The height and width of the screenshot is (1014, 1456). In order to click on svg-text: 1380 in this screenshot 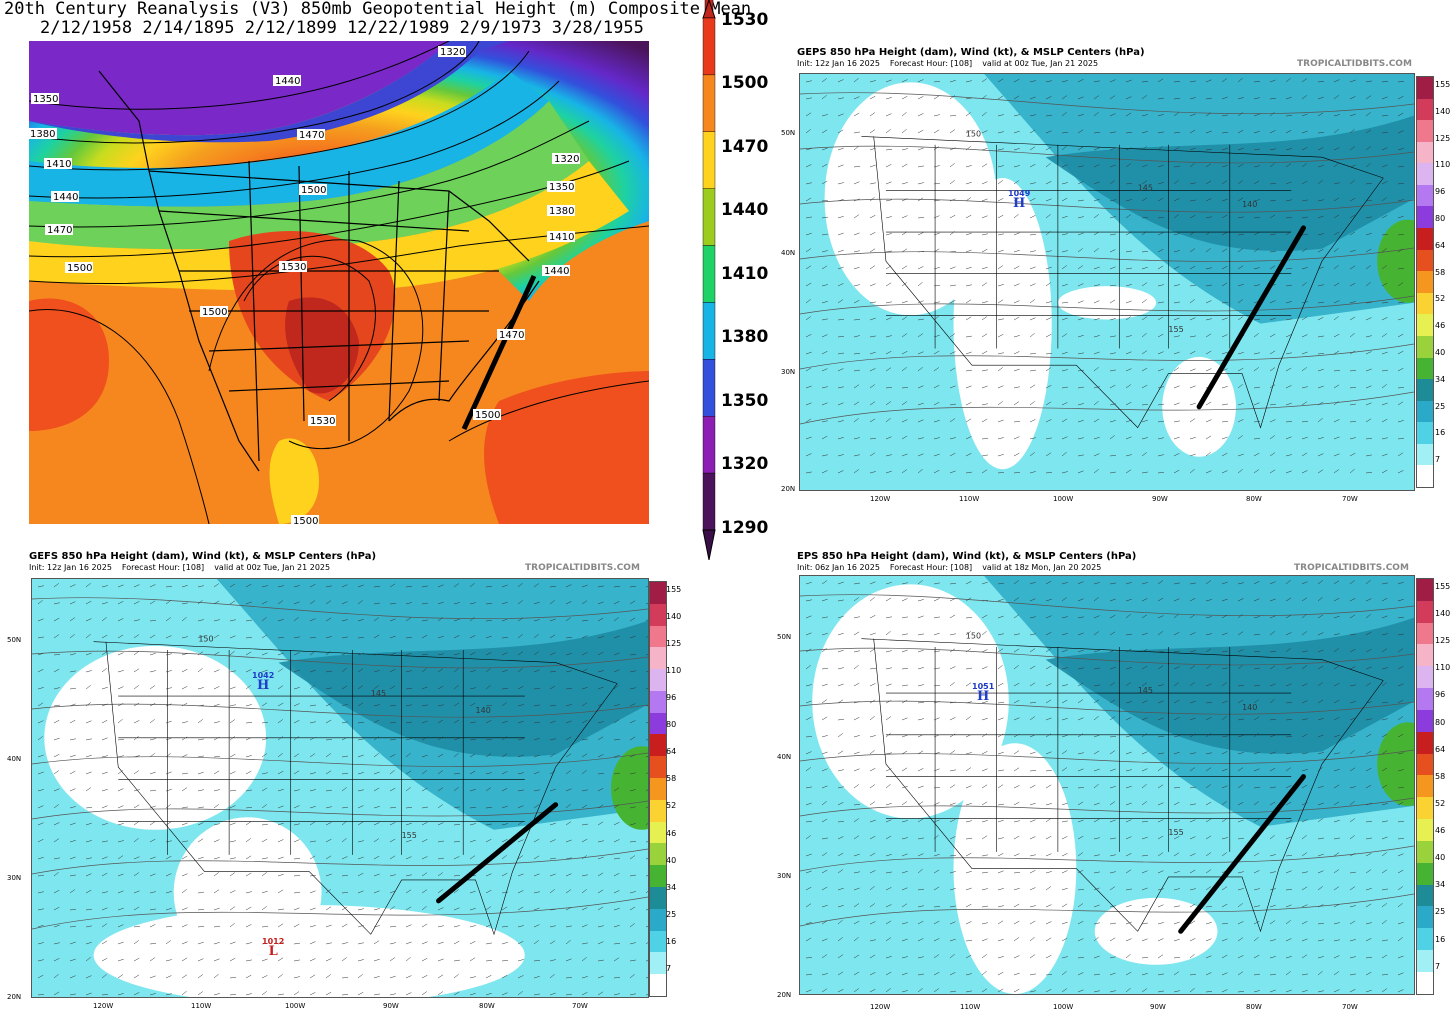, I will do `click(561, 211)`.